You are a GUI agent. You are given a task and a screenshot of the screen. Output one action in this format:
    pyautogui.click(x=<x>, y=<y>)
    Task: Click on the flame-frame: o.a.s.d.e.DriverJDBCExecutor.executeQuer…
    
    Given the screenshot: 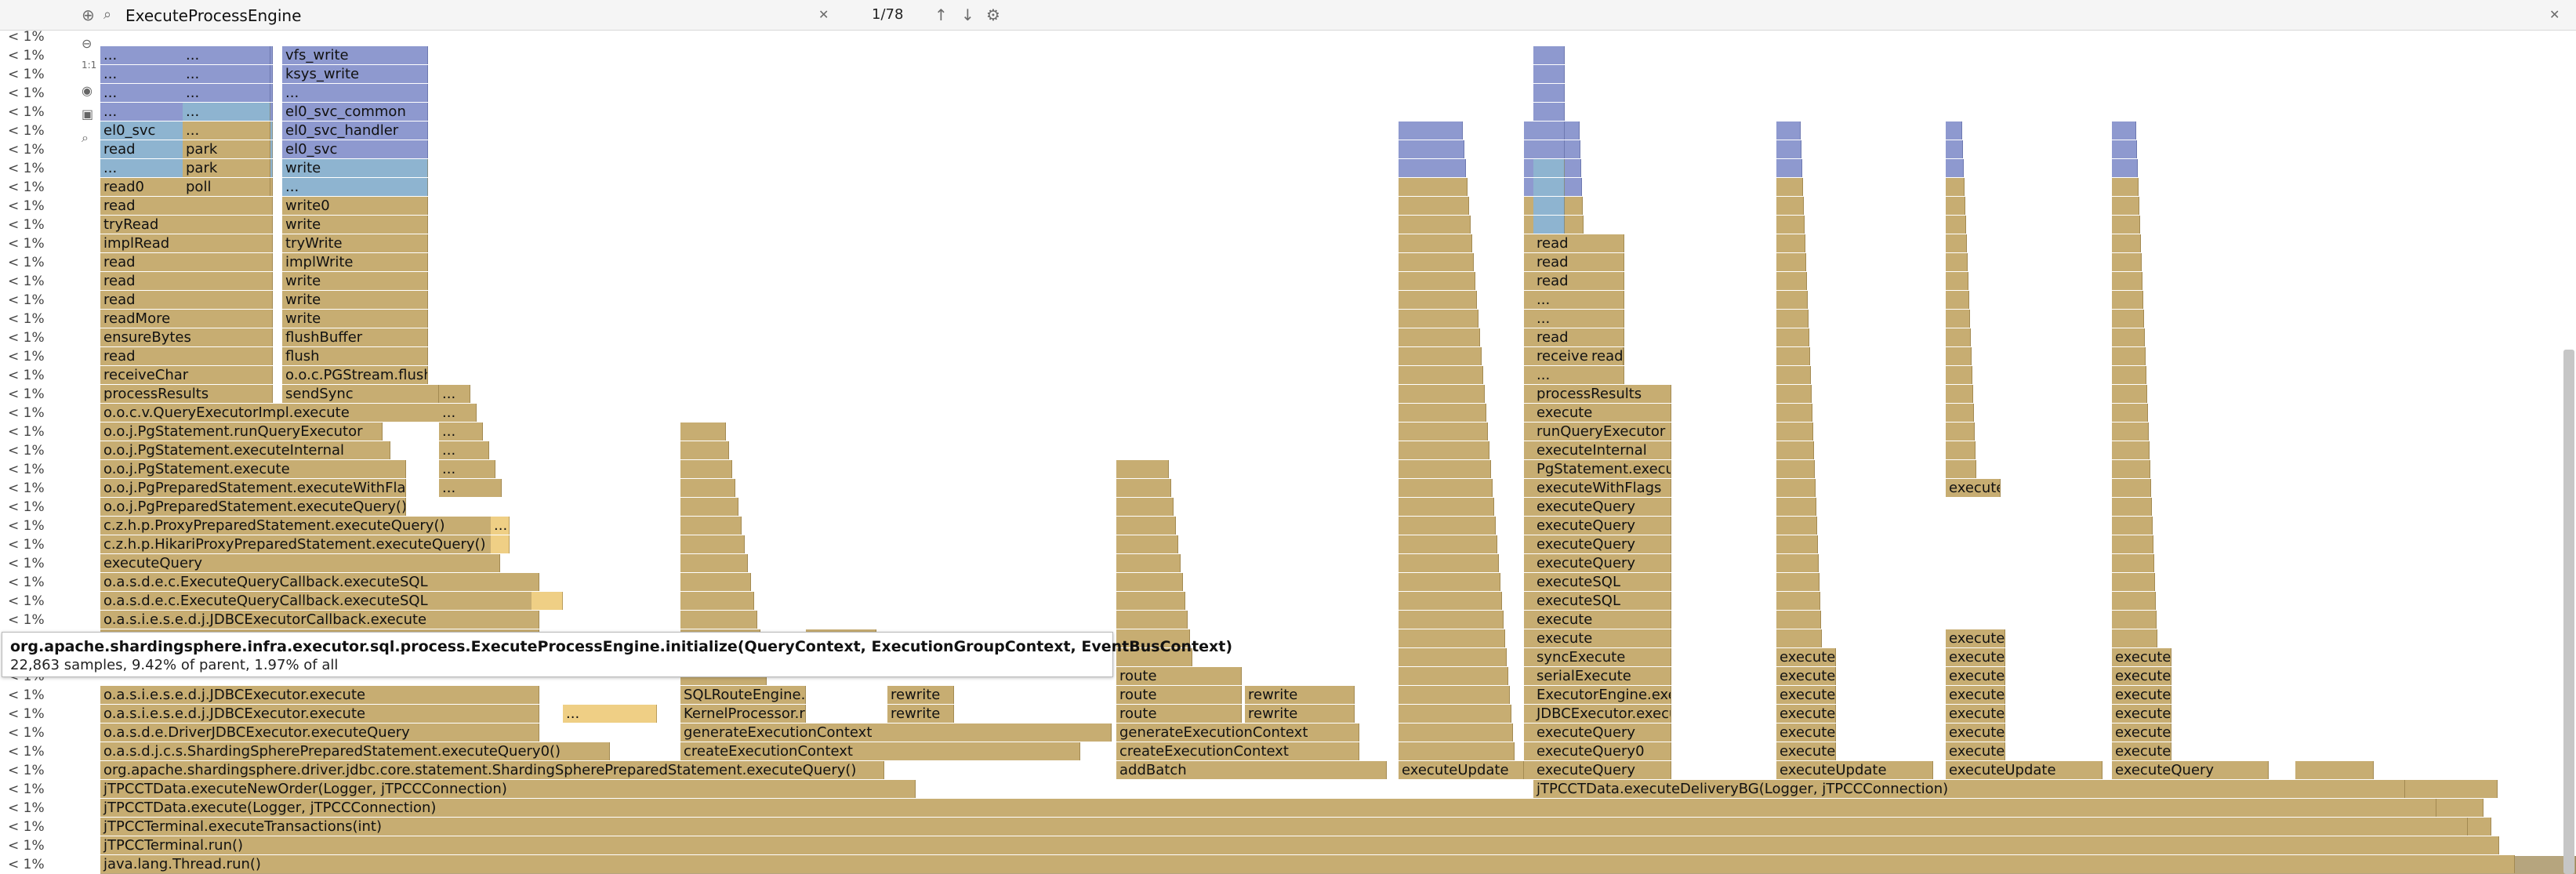 What is the action you would take?
    pyautogui.click(x=320, y=732)
    